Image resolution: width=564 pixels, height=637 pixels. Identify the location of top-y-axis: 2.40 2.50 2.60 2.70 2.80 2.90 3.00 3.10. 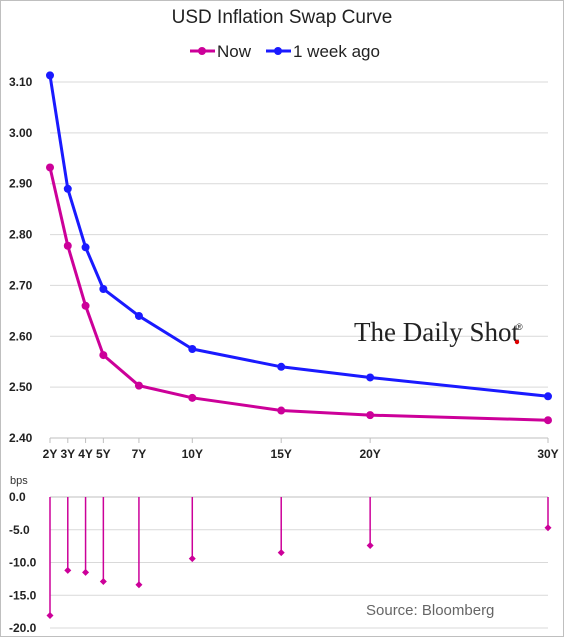
(21, 260).